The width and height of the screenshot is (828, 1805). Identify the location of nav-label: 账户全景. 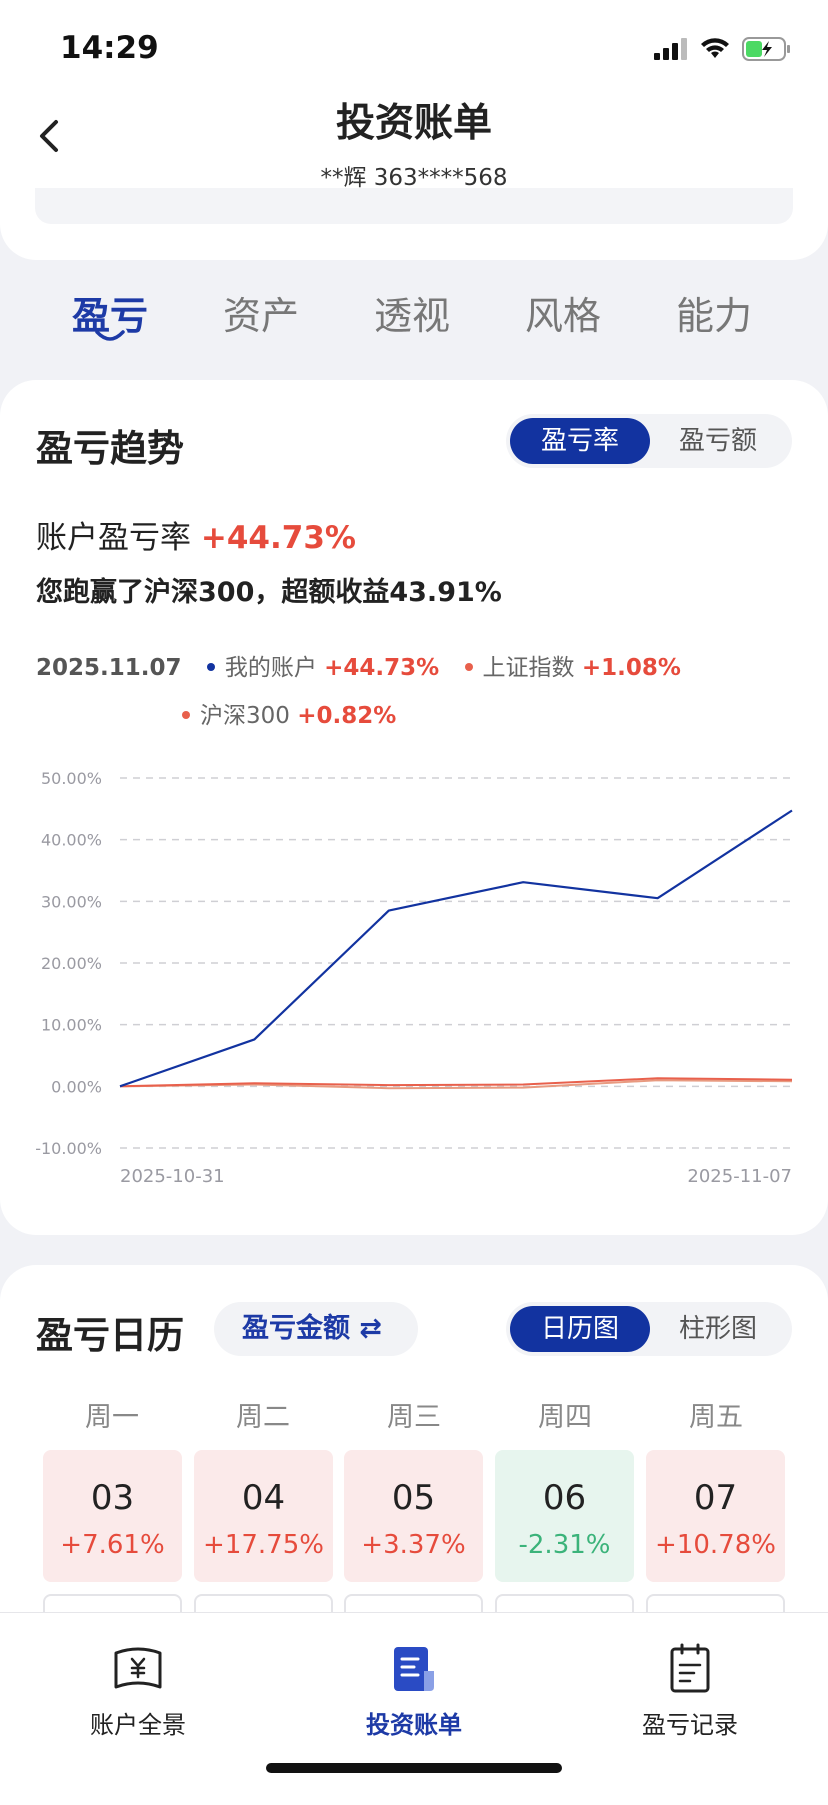
(138, 1725).